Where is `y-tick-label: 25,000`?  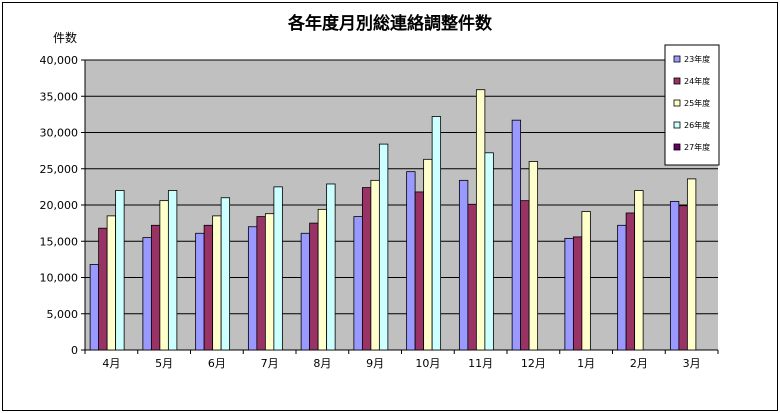 y-tick-label: 25,000 is located at coordinates (59, 169).